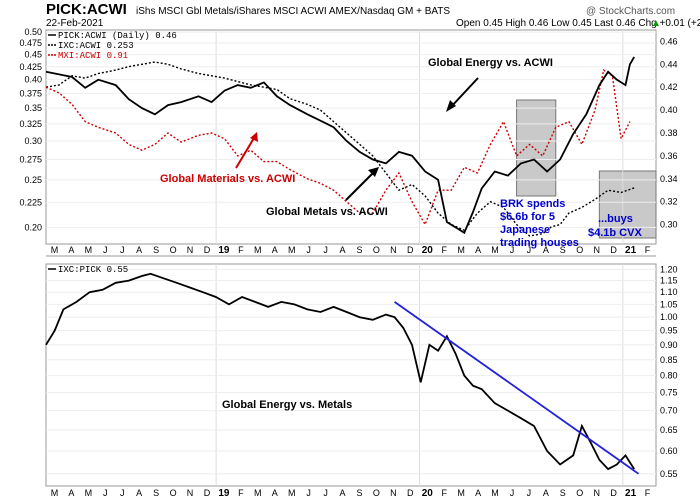 The image size is (700, 500). Describe the element at coordinates (669, 64) in the screenshot. I see `y-tick-right-1: 0.44` at that location.